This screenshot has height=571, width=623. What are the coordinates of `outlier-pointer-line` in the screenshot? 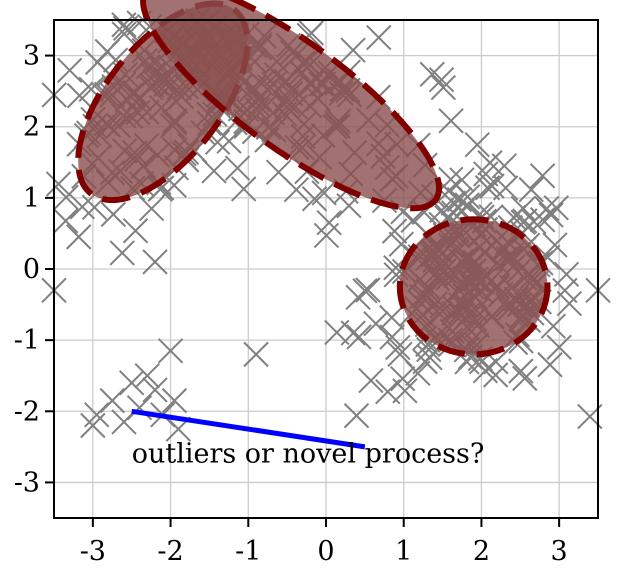 It's located at (248, 429).